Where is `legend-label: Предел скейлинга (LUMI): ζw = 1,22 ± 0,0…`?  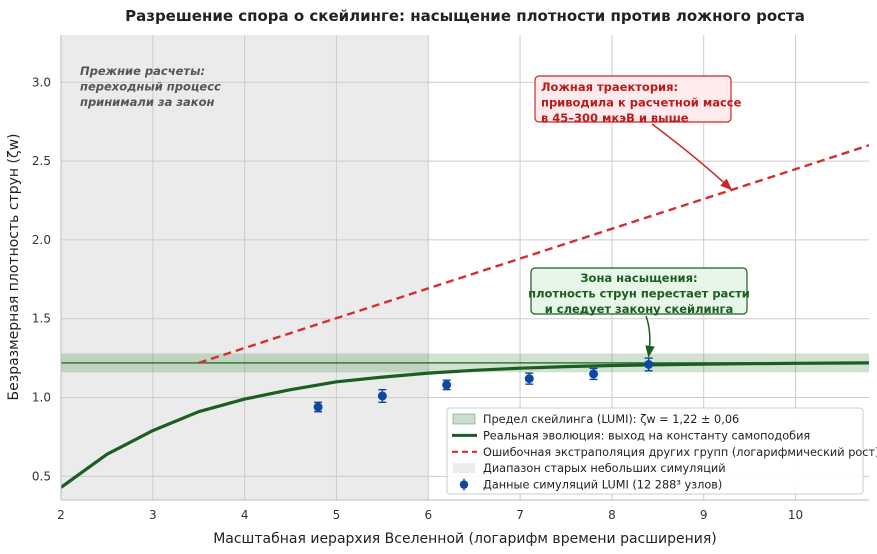
legend-label: Предел скейлинга (LUMI): ζw = 1,22 ± 0,0… is located at coordinates (611, 419).